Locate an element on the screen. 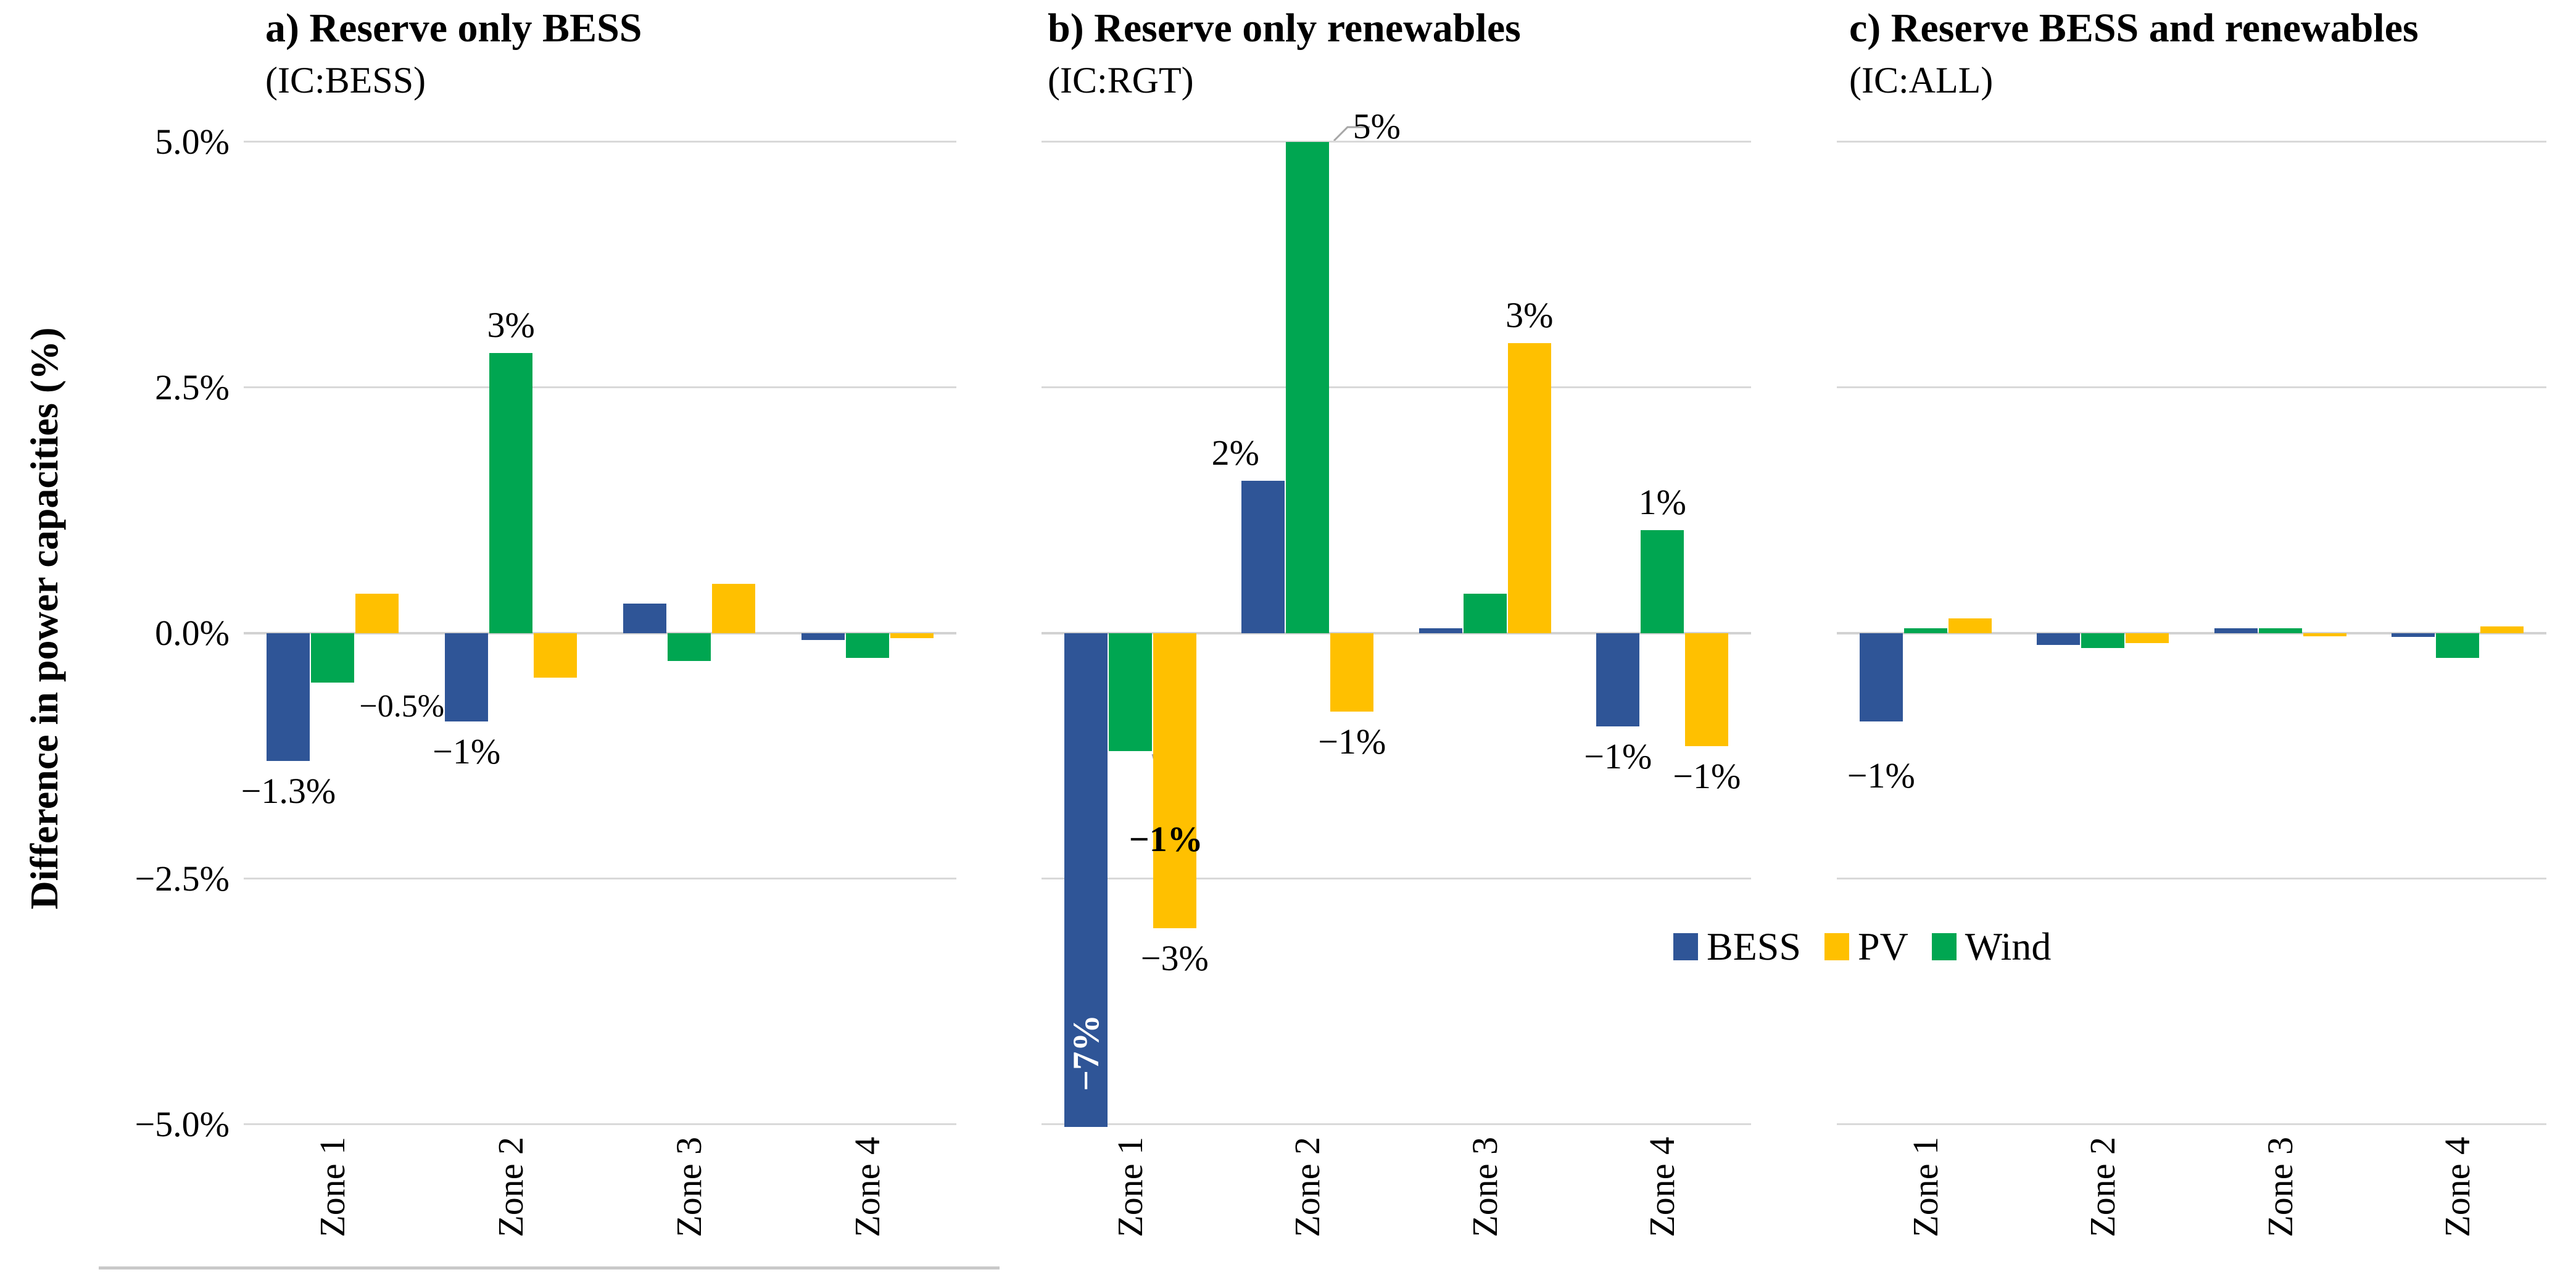  data-label-b: −3% is located at coordinates (1174, 957).